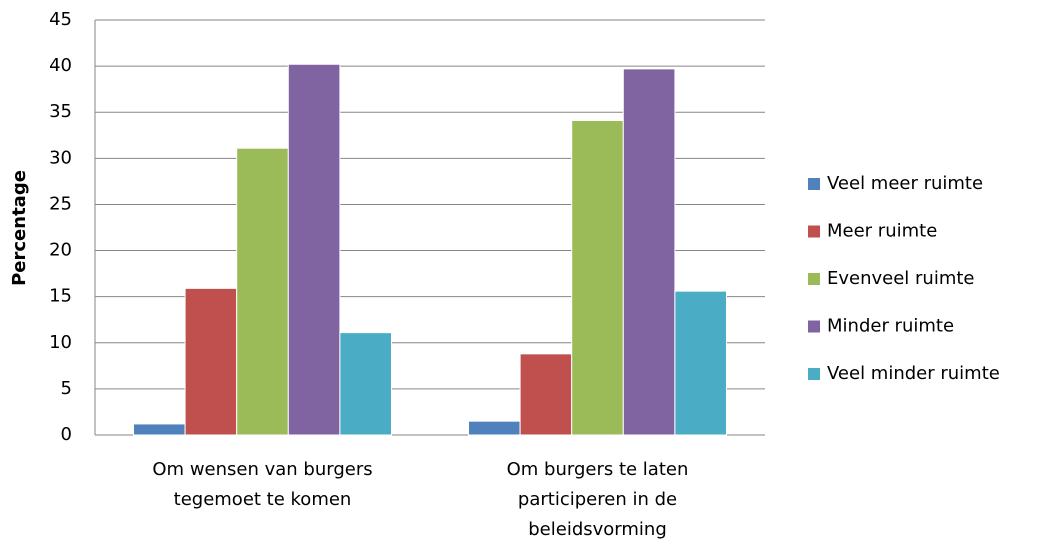  What do you see at coordinates (60, 65) in the screenshot?
I see `y-tick-label: 40` at bounding box center [60, 65].